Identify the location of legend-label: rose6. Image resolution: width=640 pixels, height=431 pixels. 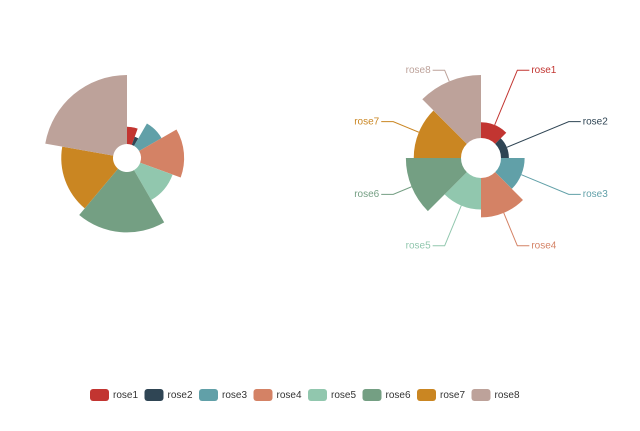
(398, 395).